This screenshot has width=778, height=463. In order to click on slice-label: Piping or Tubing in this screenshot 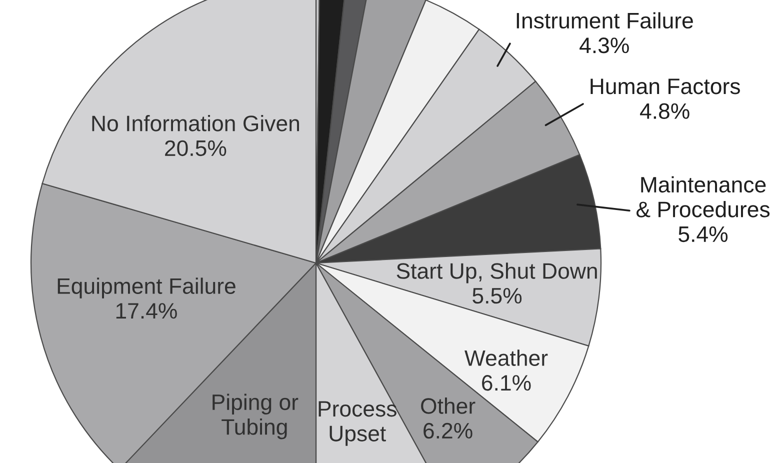, I will do `click(255, 417)`.